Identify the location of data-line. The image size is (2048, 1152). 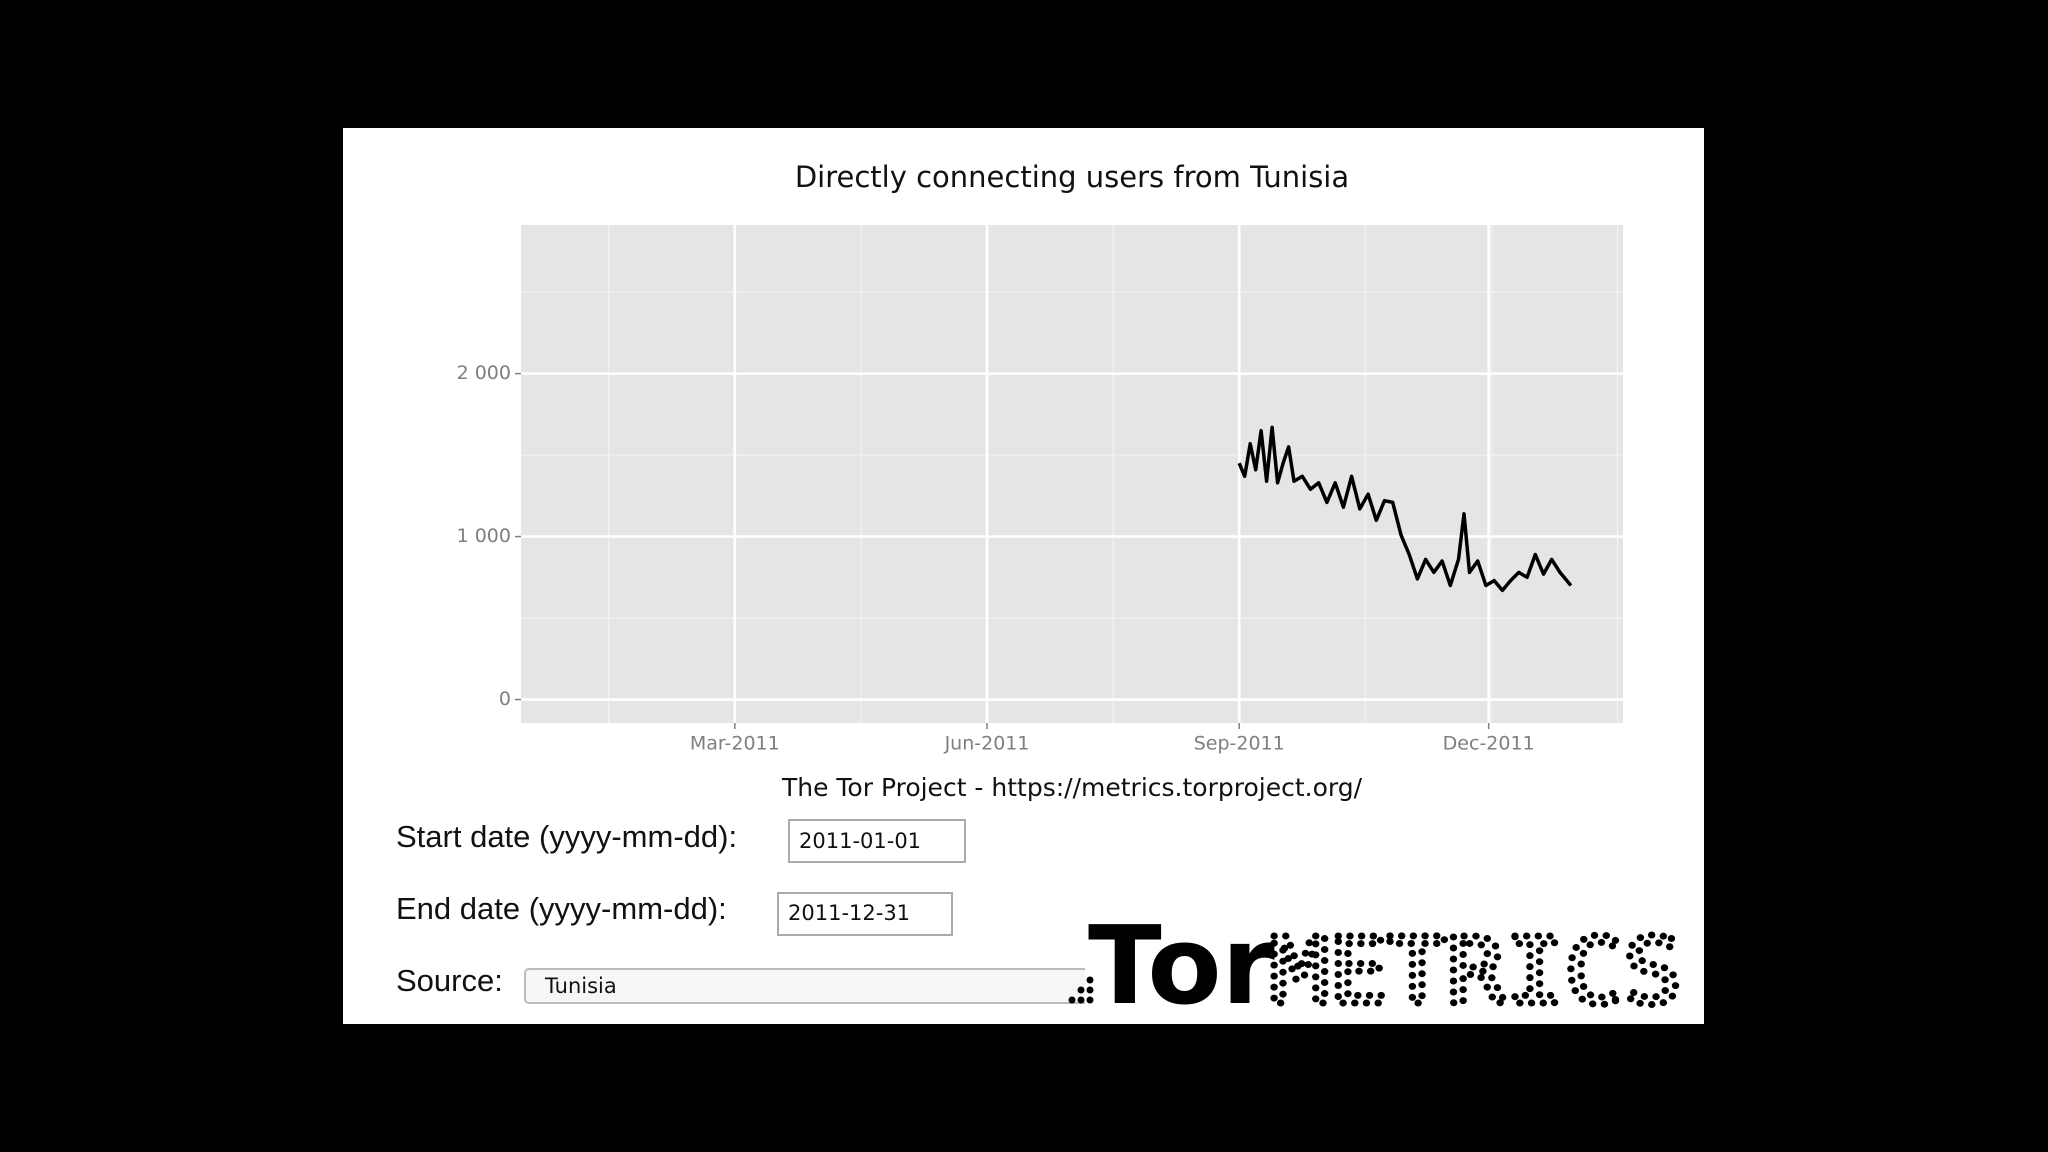
(1405, 509).